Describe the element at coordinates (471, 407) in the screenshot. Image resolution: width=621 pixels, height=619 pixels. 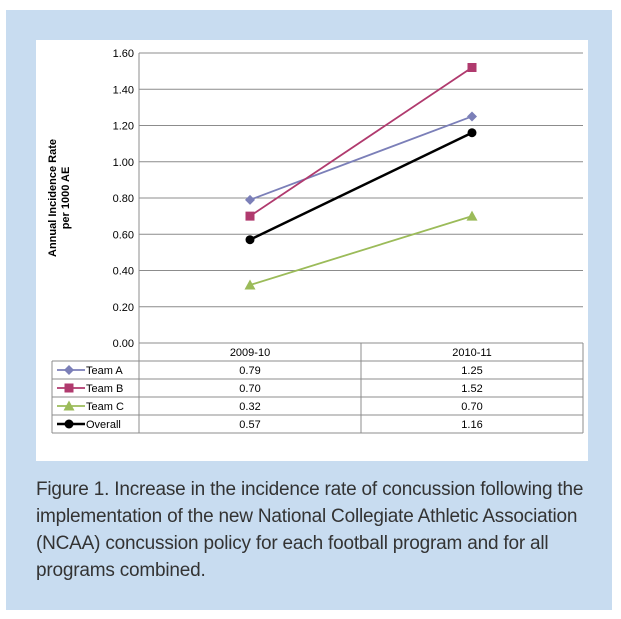
I see `table-value-team-c: 0.70` at that location.